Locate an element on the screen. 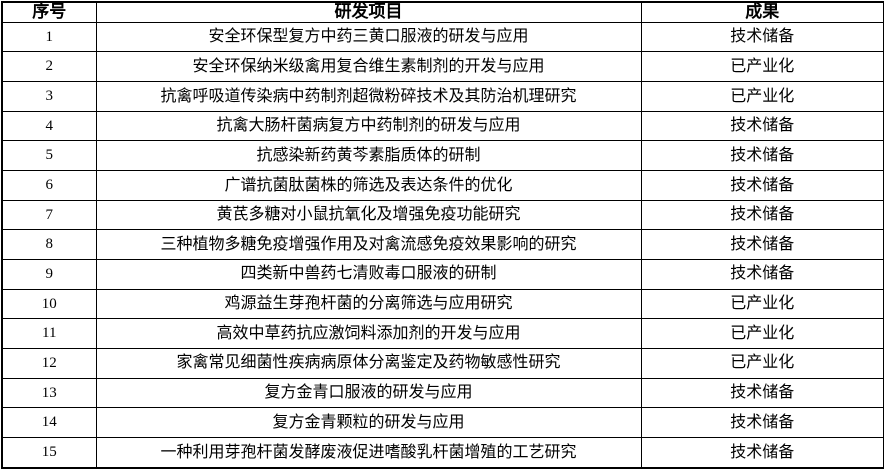  project-cell: 三种植物多糖免疫增强作用及对禽流感免疫效果影响的研究 is located at coordinates (368, 244).